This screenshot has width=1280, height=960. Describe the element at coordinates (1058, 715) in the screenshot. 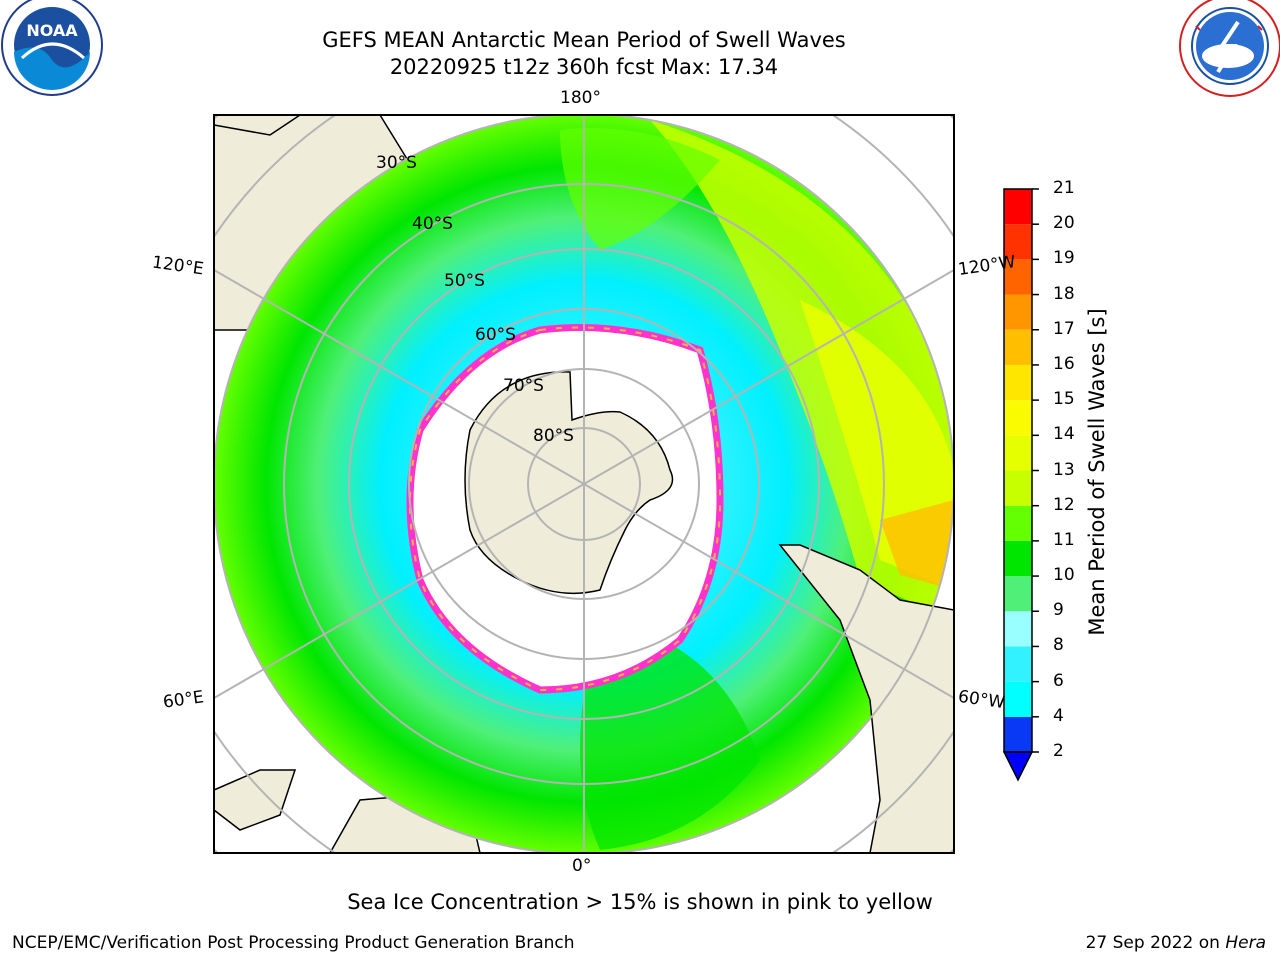

I see `colorbar-tick-label: 4` at that location.